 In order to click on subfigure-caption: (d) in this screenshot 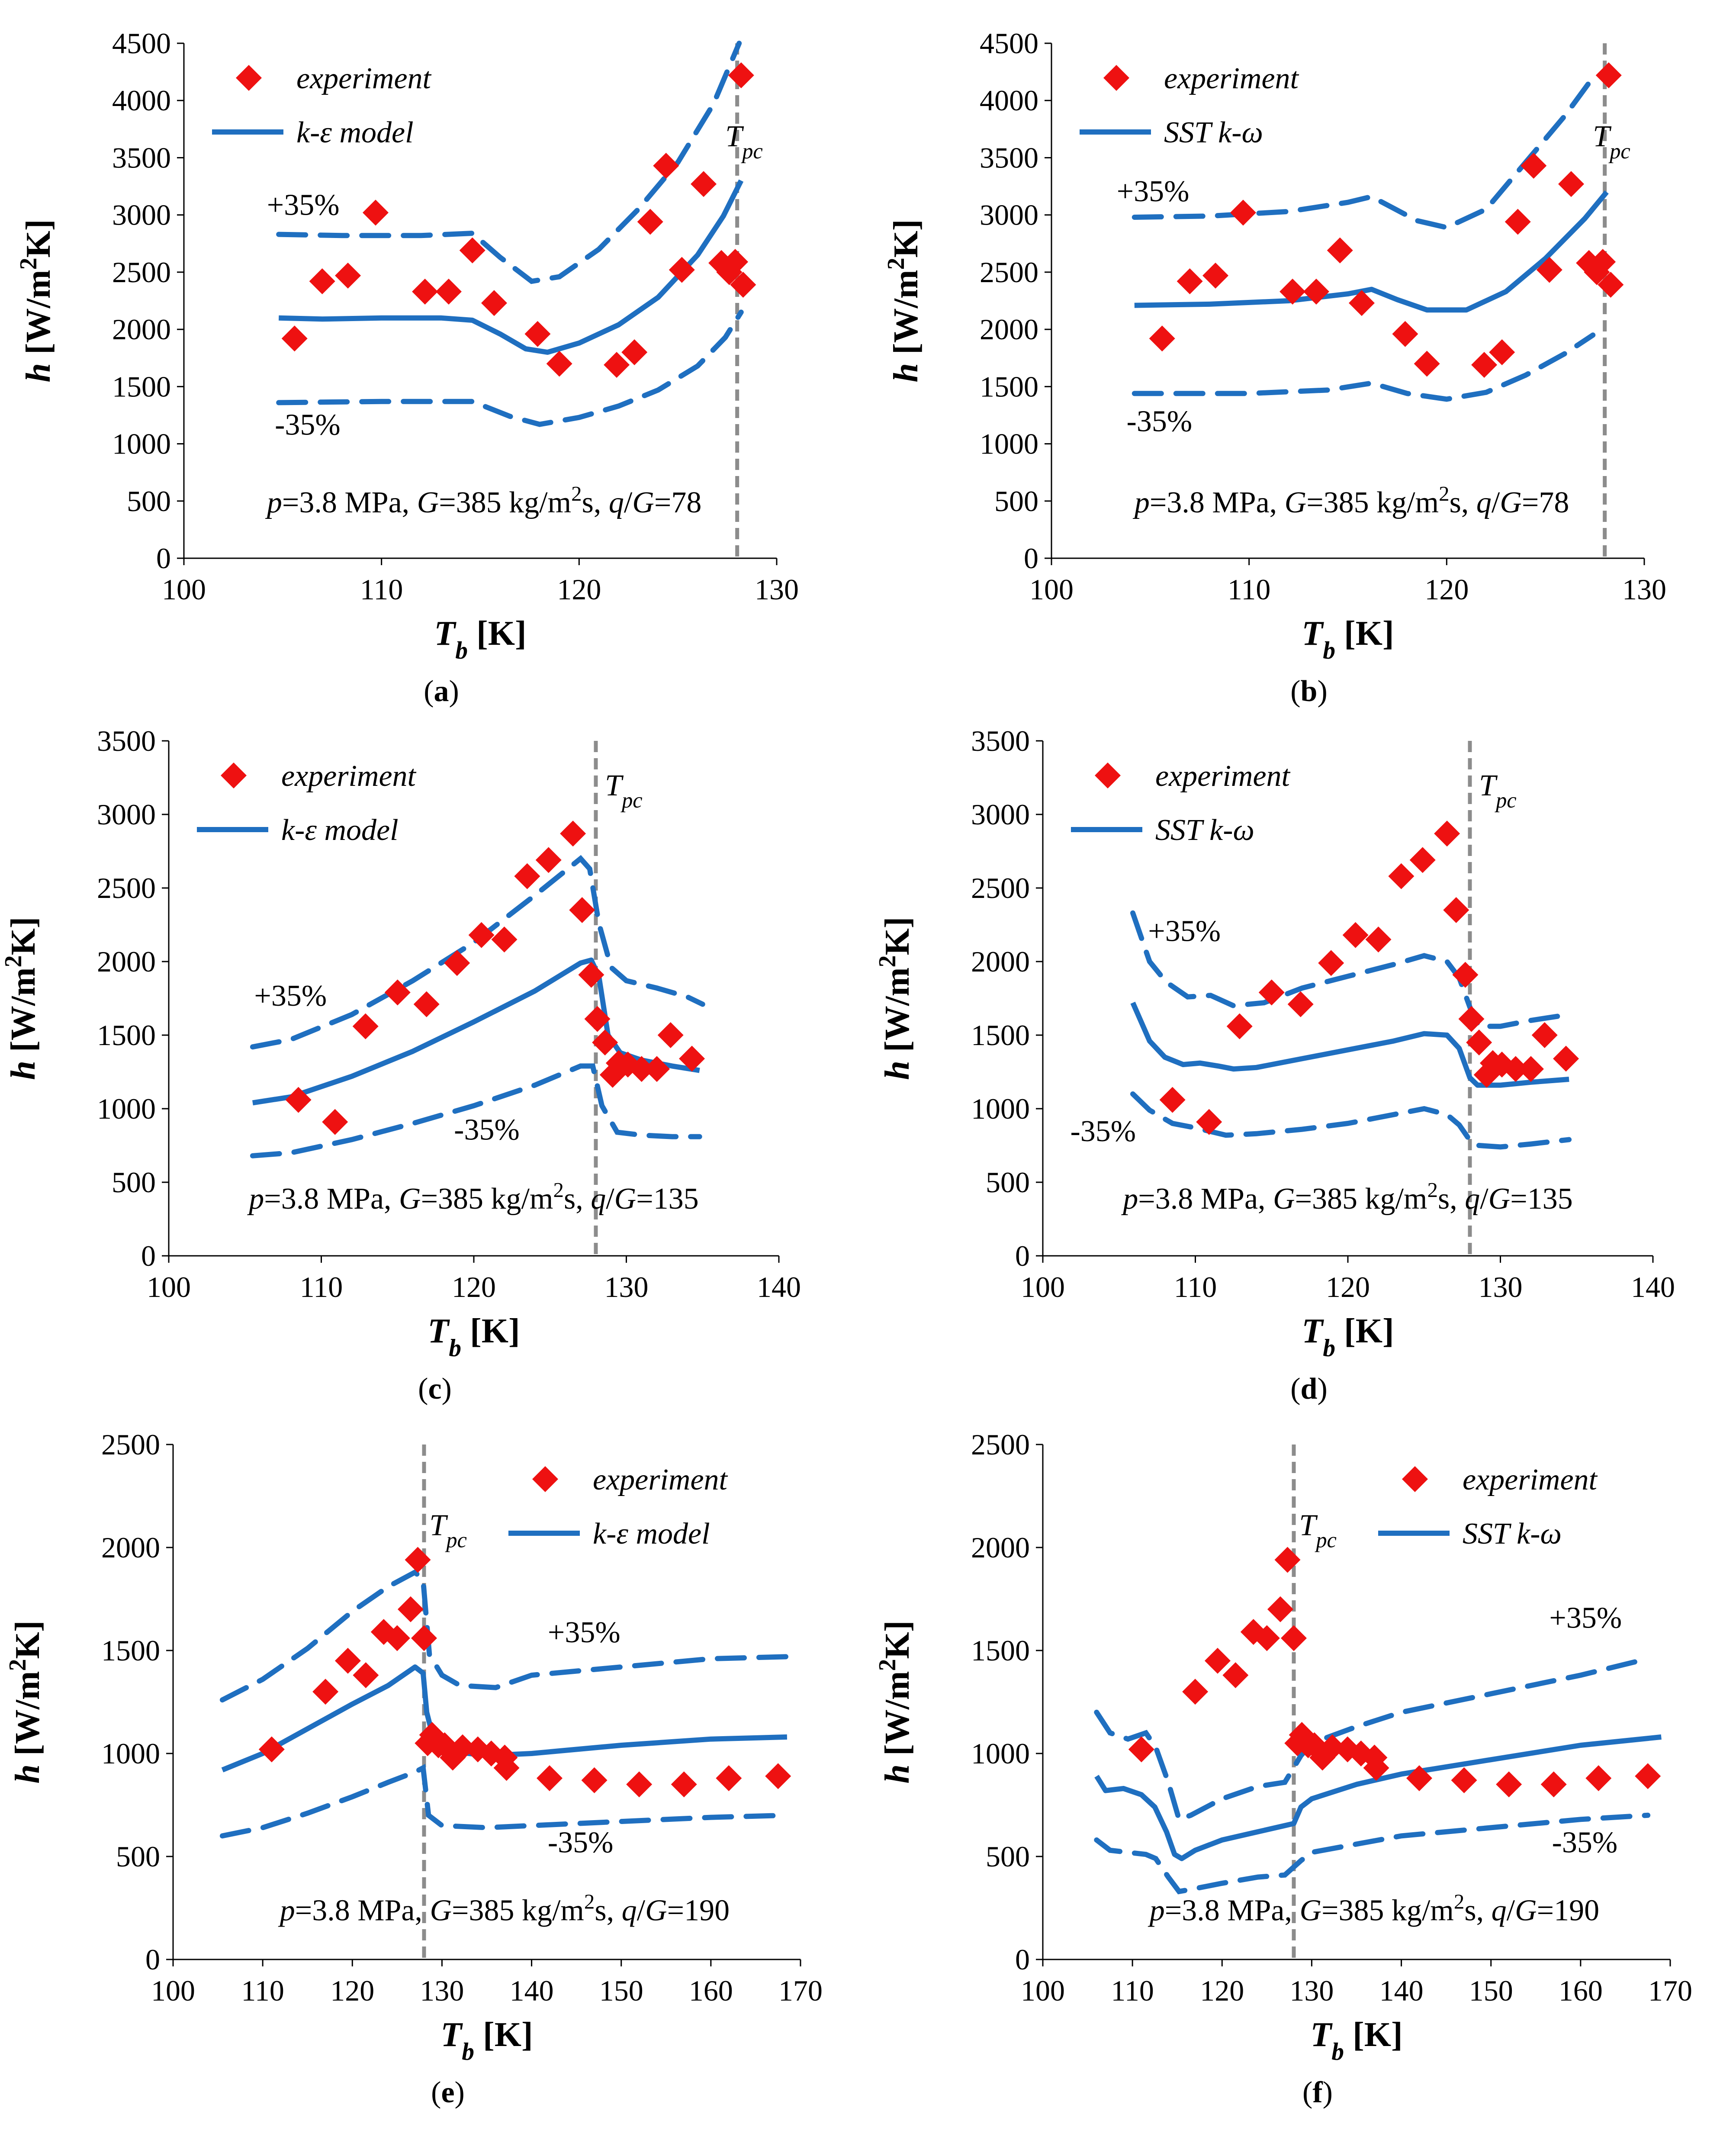, I will do `click(1309, 1389)`.